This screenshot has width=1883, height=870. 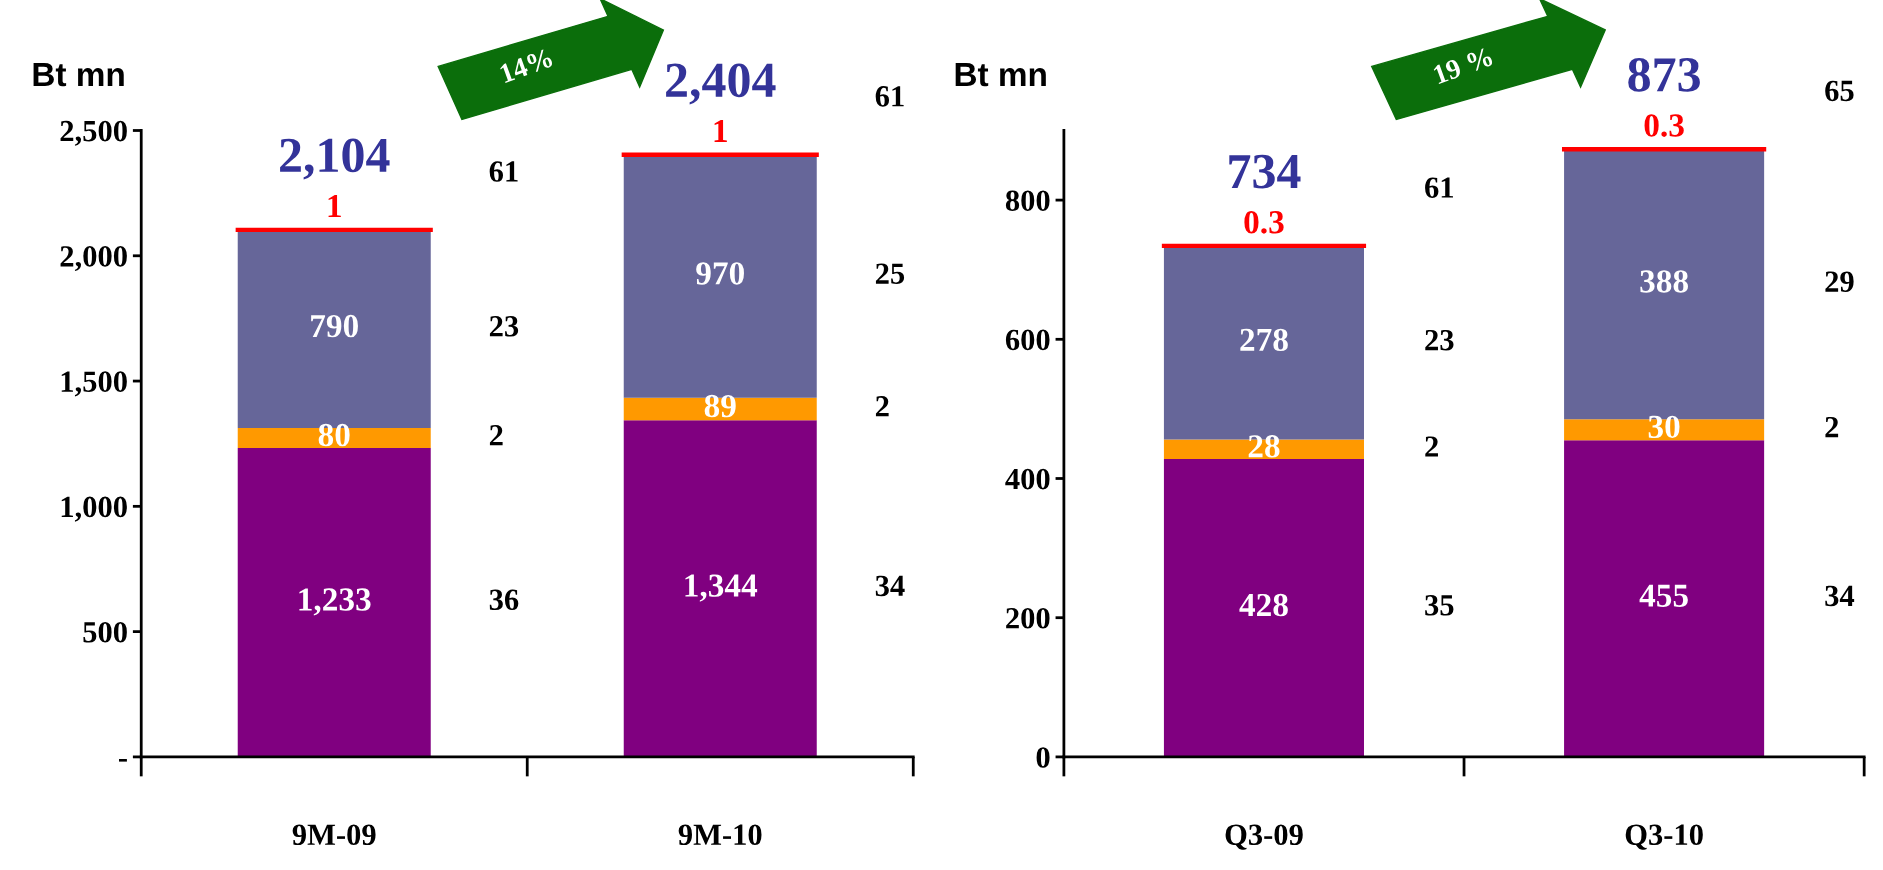 What do you see at coordinates (1264, 446) in the screenshot?
I see `data-label: 28` at bounding box center [1264, 446].